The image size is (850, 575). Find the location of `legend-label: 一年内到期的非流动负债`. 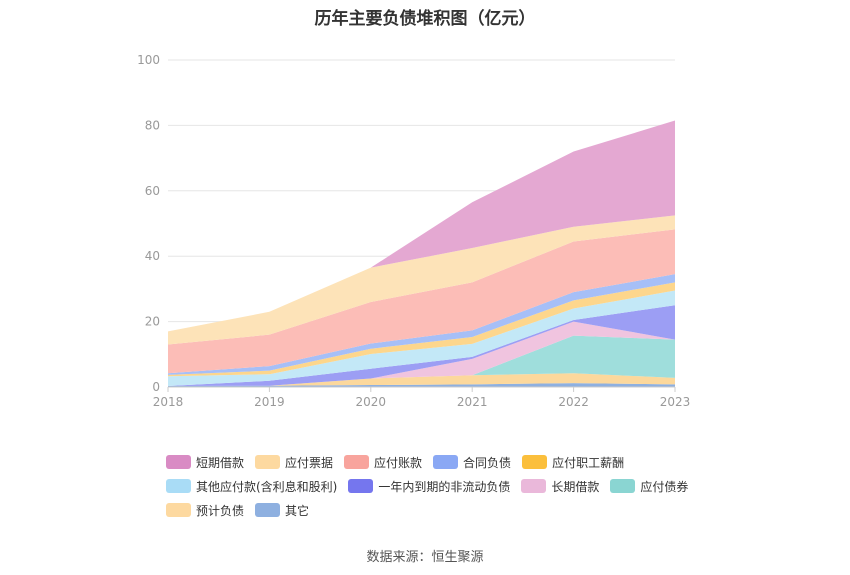

legend-label: 一年内到期的非流动负债 is located at coordinates (444, 486).